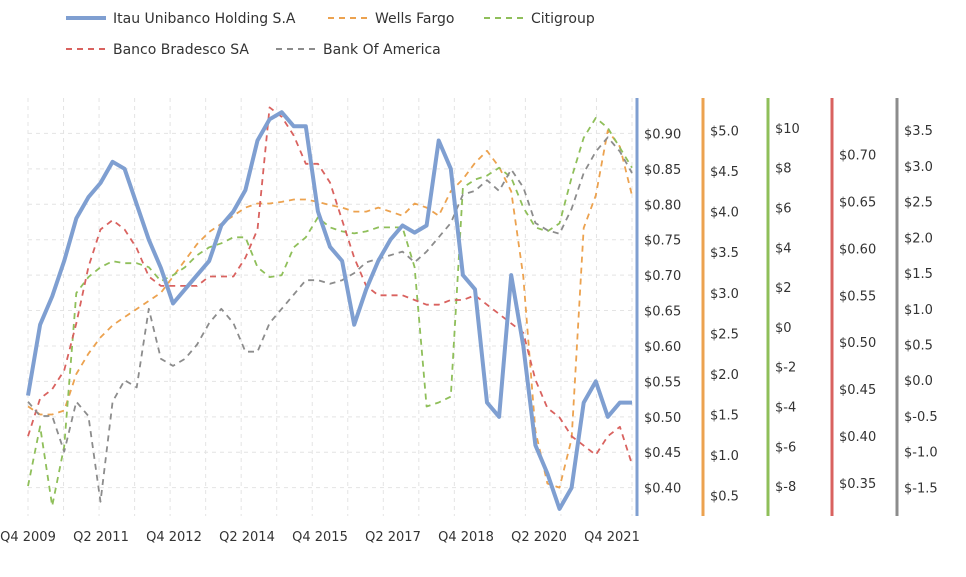  Describe the element at coordinates (857, 296) in the screenshot. I see `y-tick-label-bradesco: $0.55` at that location.